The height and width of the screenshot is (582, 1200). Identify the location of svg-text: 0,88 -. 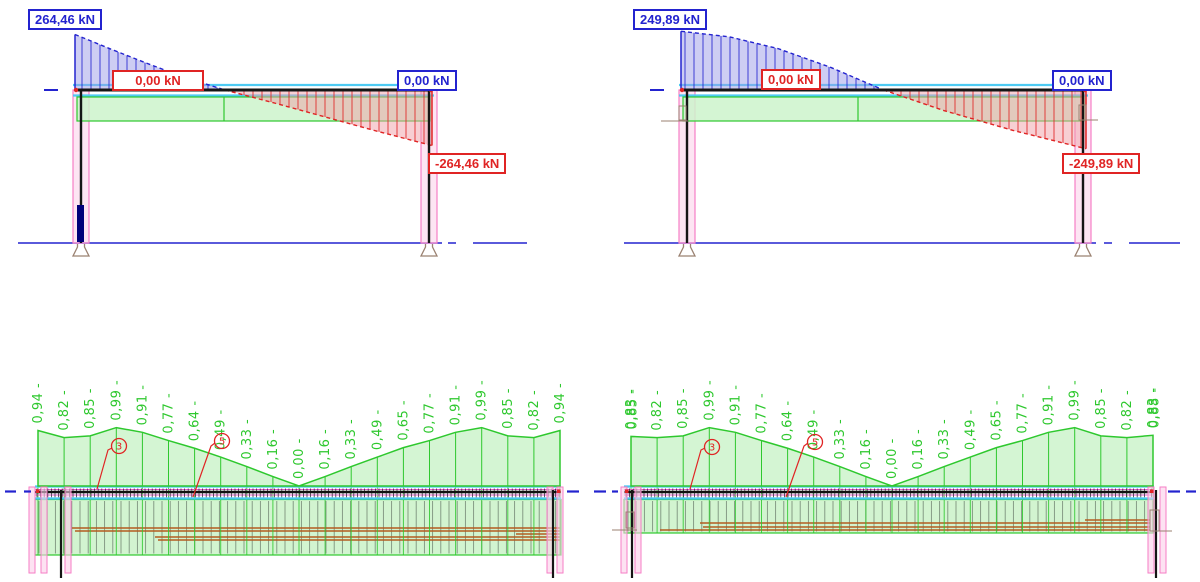
(1155, 407).